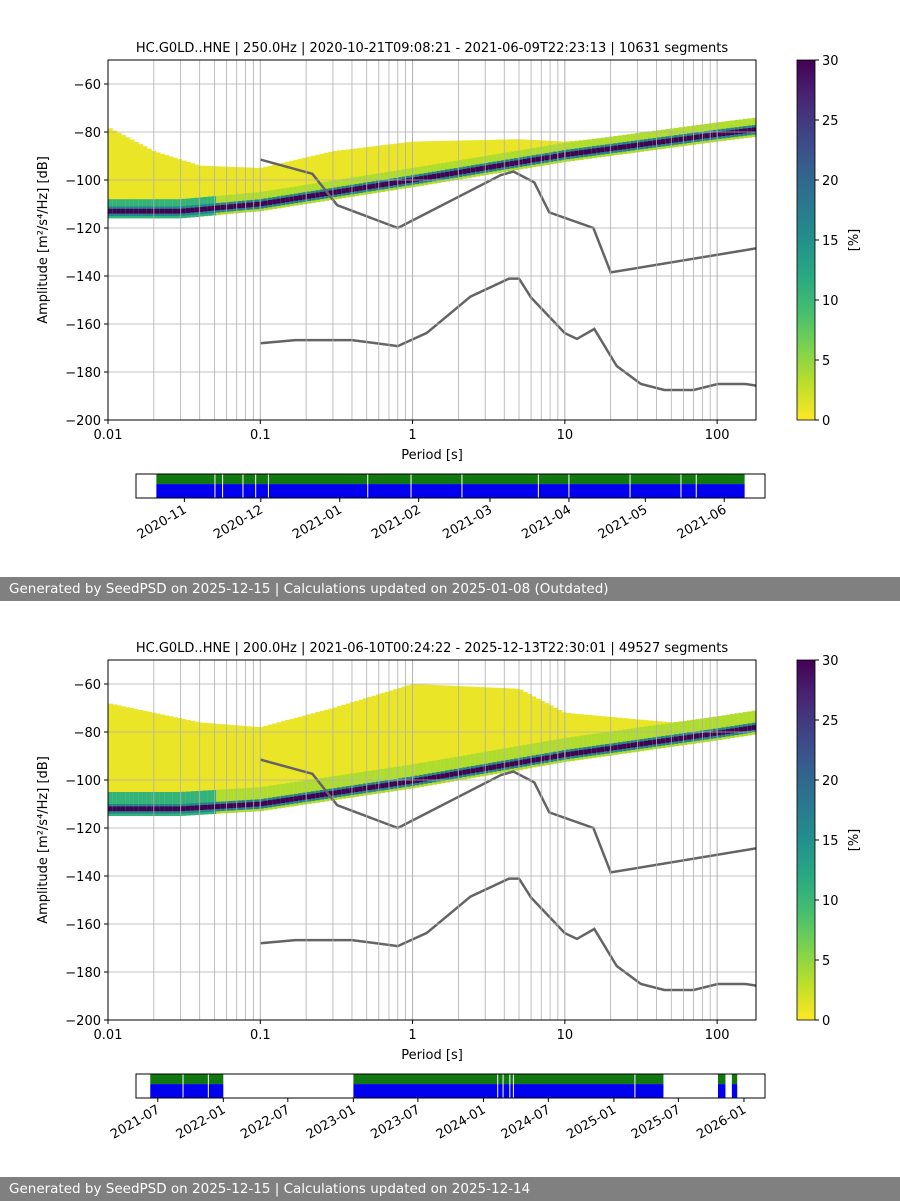 This screenshot has width=900, height=1201. What do you see at coordinates (43, 240) in the screenshot?
I see `y-axis-label: Amplitude [m²/s⁴/Hz] [dB]` at bounding box center [43, 240].